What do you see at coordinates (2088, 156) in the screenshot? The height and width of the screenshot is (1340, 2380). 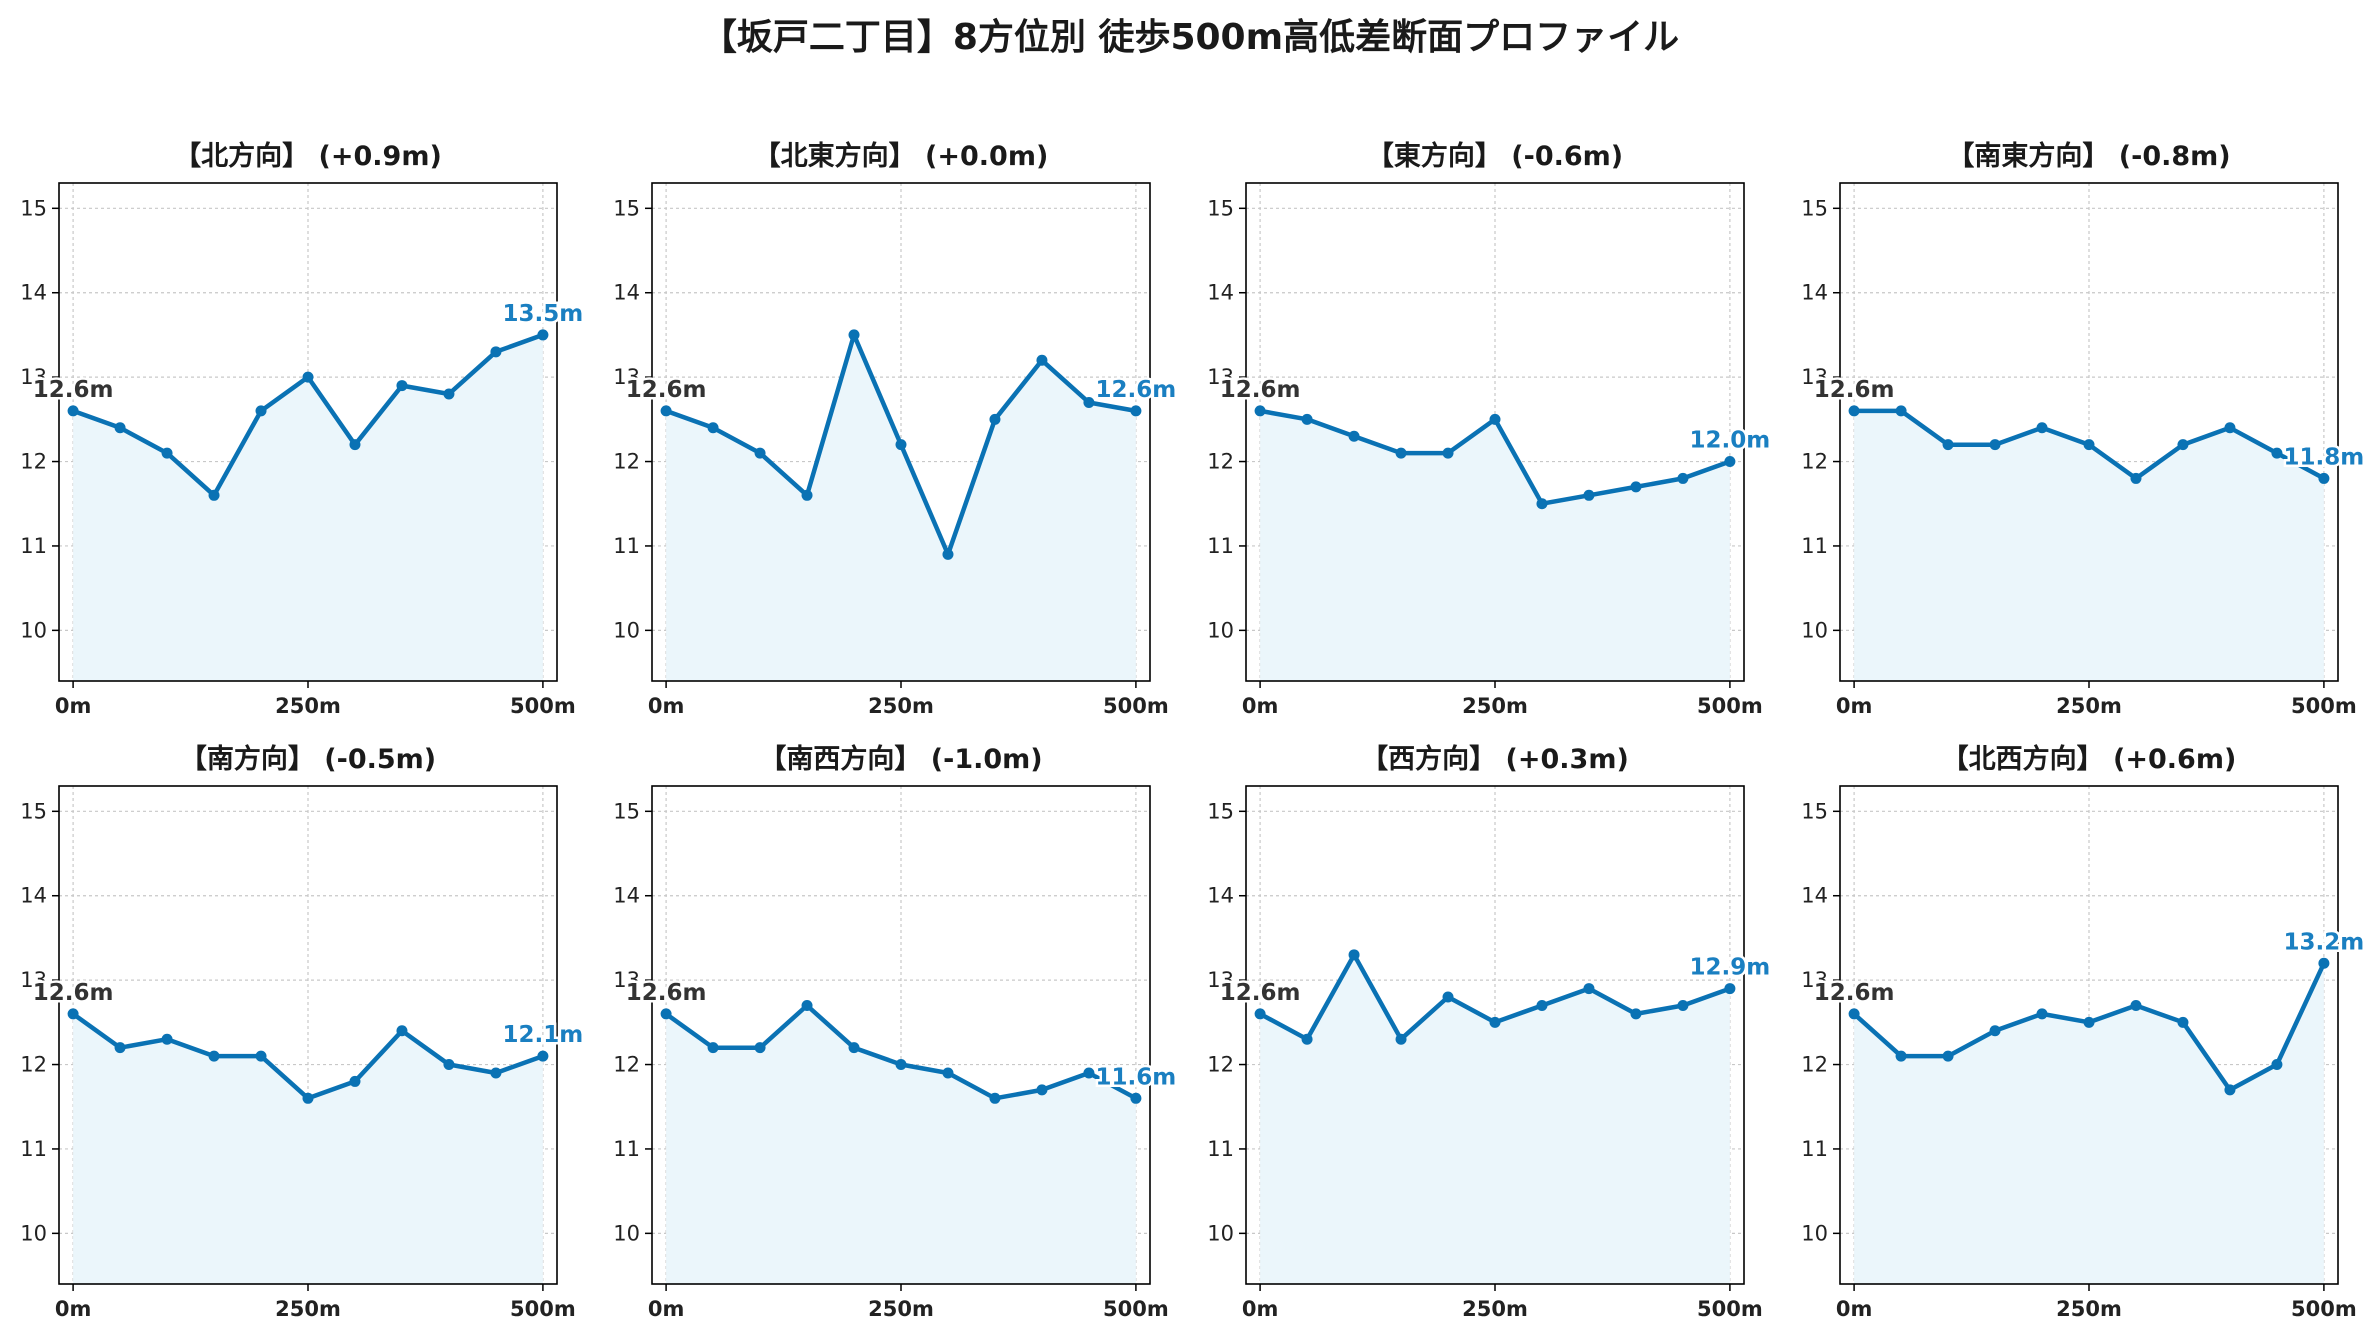 I see `subplot-title: 【南東方向】 (-0.8m)` at bounding box center [2088, 156].